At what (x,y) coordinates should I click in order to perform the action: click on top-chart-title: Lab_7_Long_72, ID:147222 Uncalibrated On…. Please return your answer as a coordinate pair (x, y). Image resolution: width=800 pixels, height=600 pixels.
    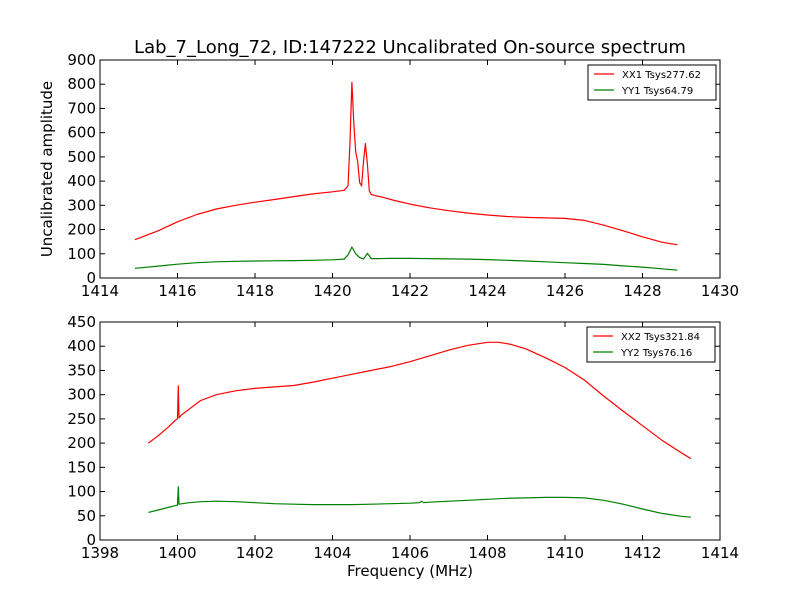
    Looking at the image, I should click on (410, 47).